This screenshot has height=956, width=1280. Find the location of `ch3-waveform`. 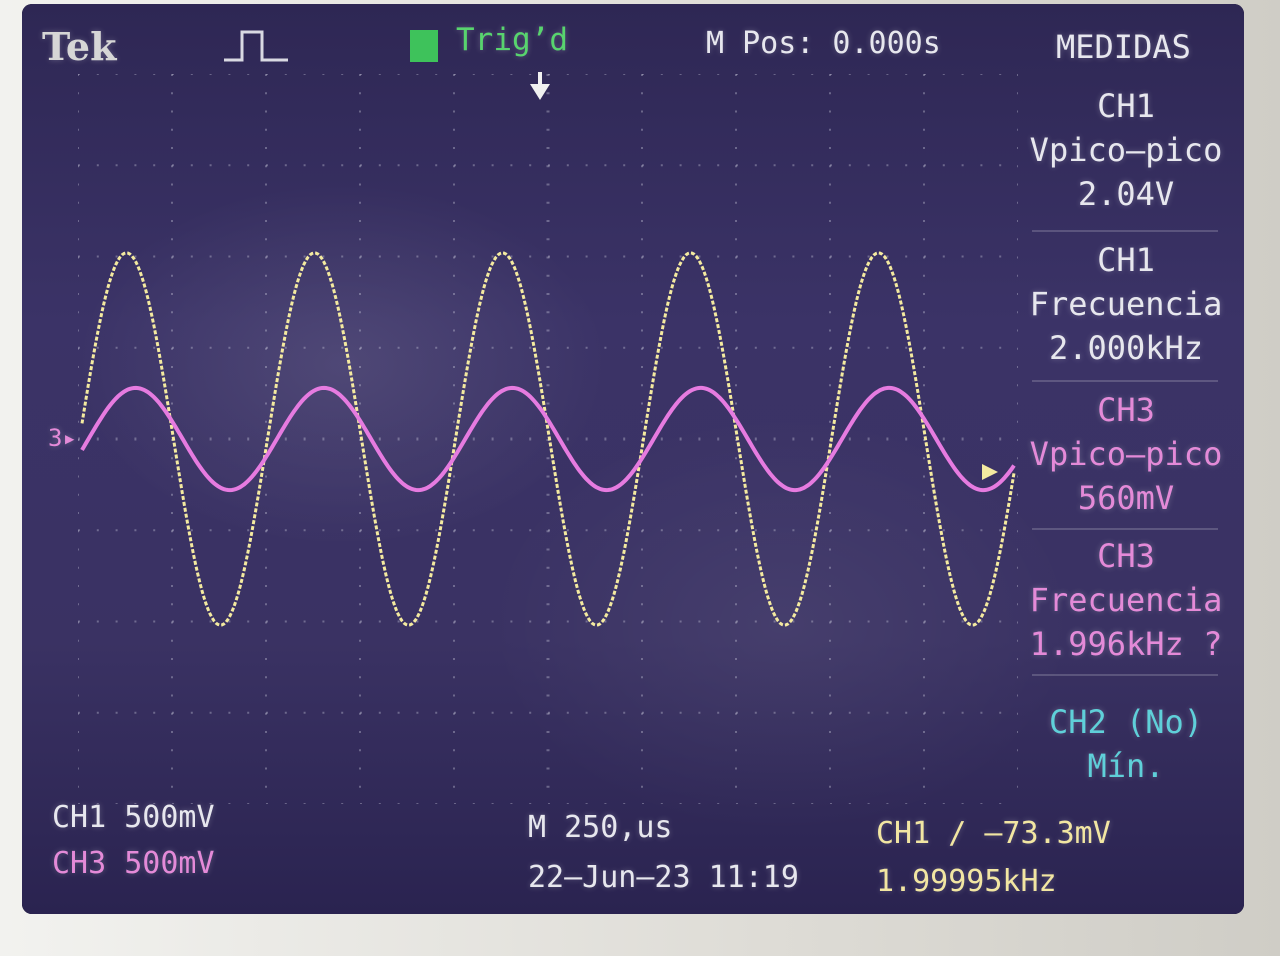

ch3-waveform is located at coordinates (548, 439).